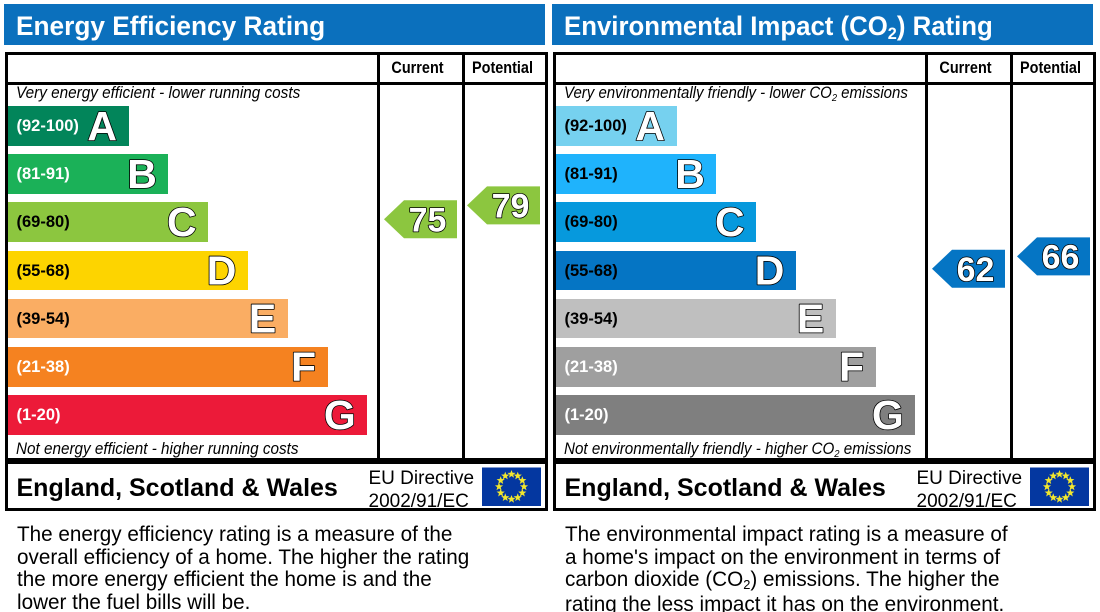 The height and width of the screenshot is (612, 1100). I want to click on svg-text: 66, so click(1061, 257).